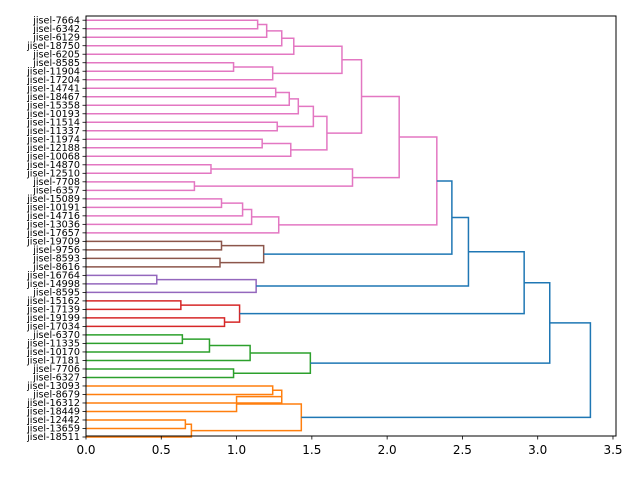 This screenshot has height=480, width=640. What do you see at coordinates (537, 450) in the screenshot?
I see `x-tick-label: 3.0` at bounding box center [537, 450].